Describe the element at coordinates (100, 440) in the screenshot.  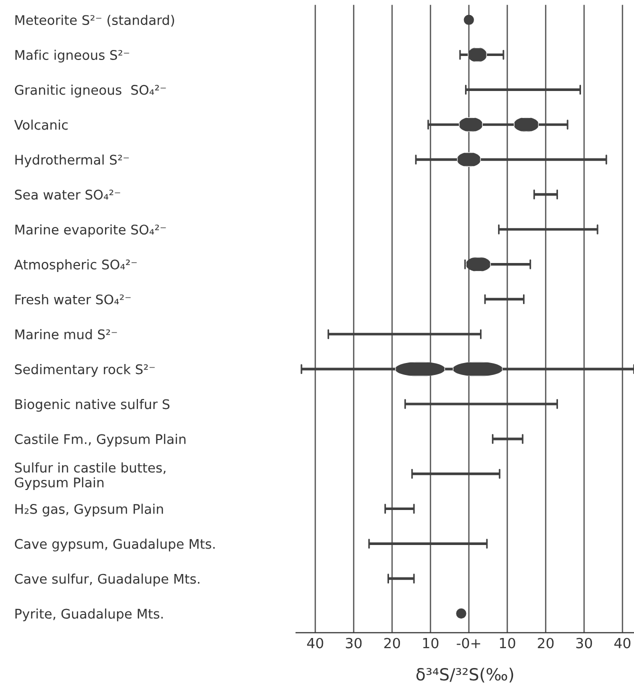
I see `y-tick-label: Castile Fm., Gypsum Plain` at that location.